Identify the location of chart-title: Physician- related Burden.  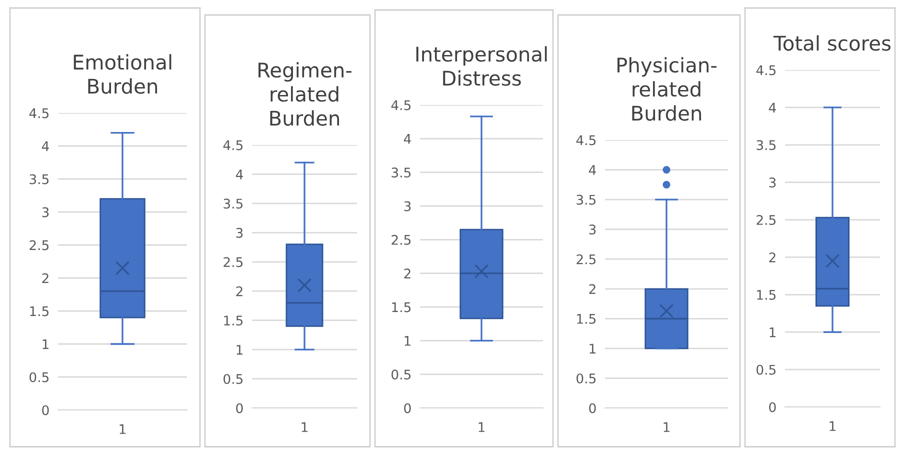
(667, 89).